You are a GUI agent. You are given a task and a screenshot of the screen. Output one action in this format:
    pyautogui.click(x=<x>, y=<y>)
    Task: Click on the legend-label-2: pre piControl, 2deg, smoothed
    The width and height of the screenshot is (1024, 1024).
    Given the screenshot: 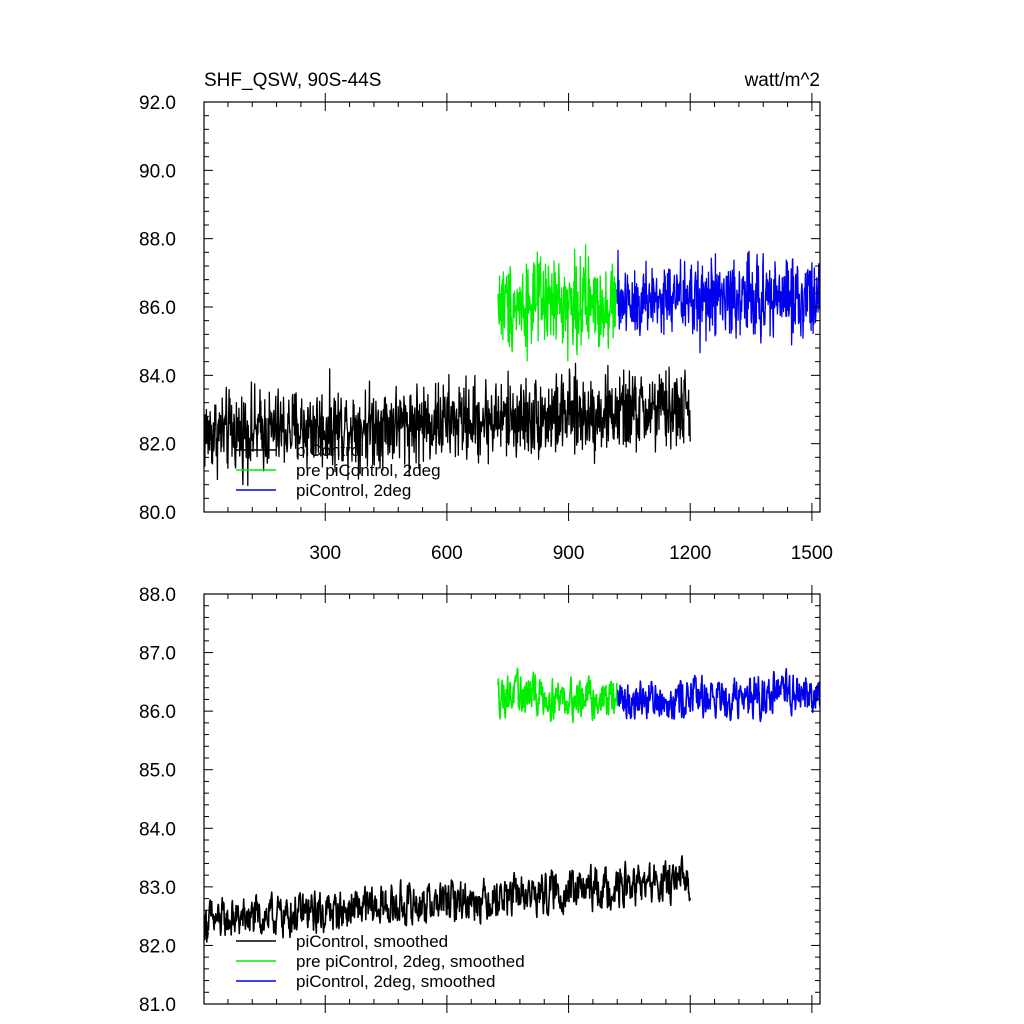 What is the action you would take?
    pyautogui.click(x=410, y=961)
    